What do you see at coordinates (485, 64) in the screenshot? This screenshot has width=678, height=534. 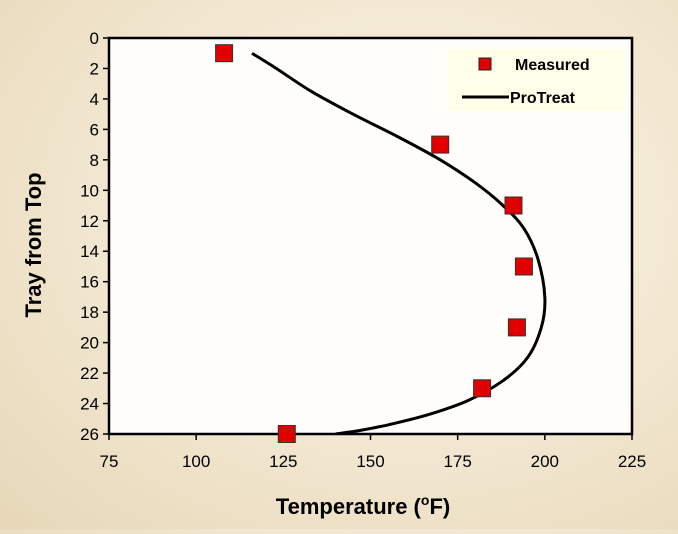 I see `legend-marker-measured` at bounding box center [485, 64].